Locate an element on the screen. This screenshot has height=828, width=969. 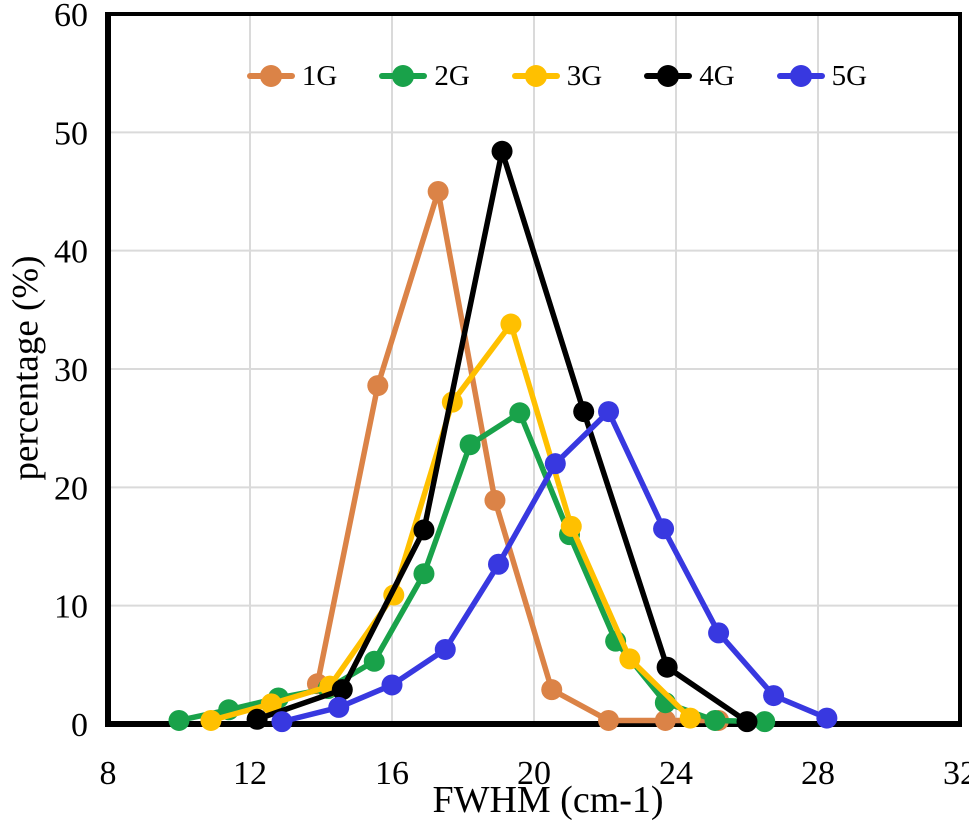
legend: 1G 2G 3G 4G 5G is located at coordinates (550, 76).